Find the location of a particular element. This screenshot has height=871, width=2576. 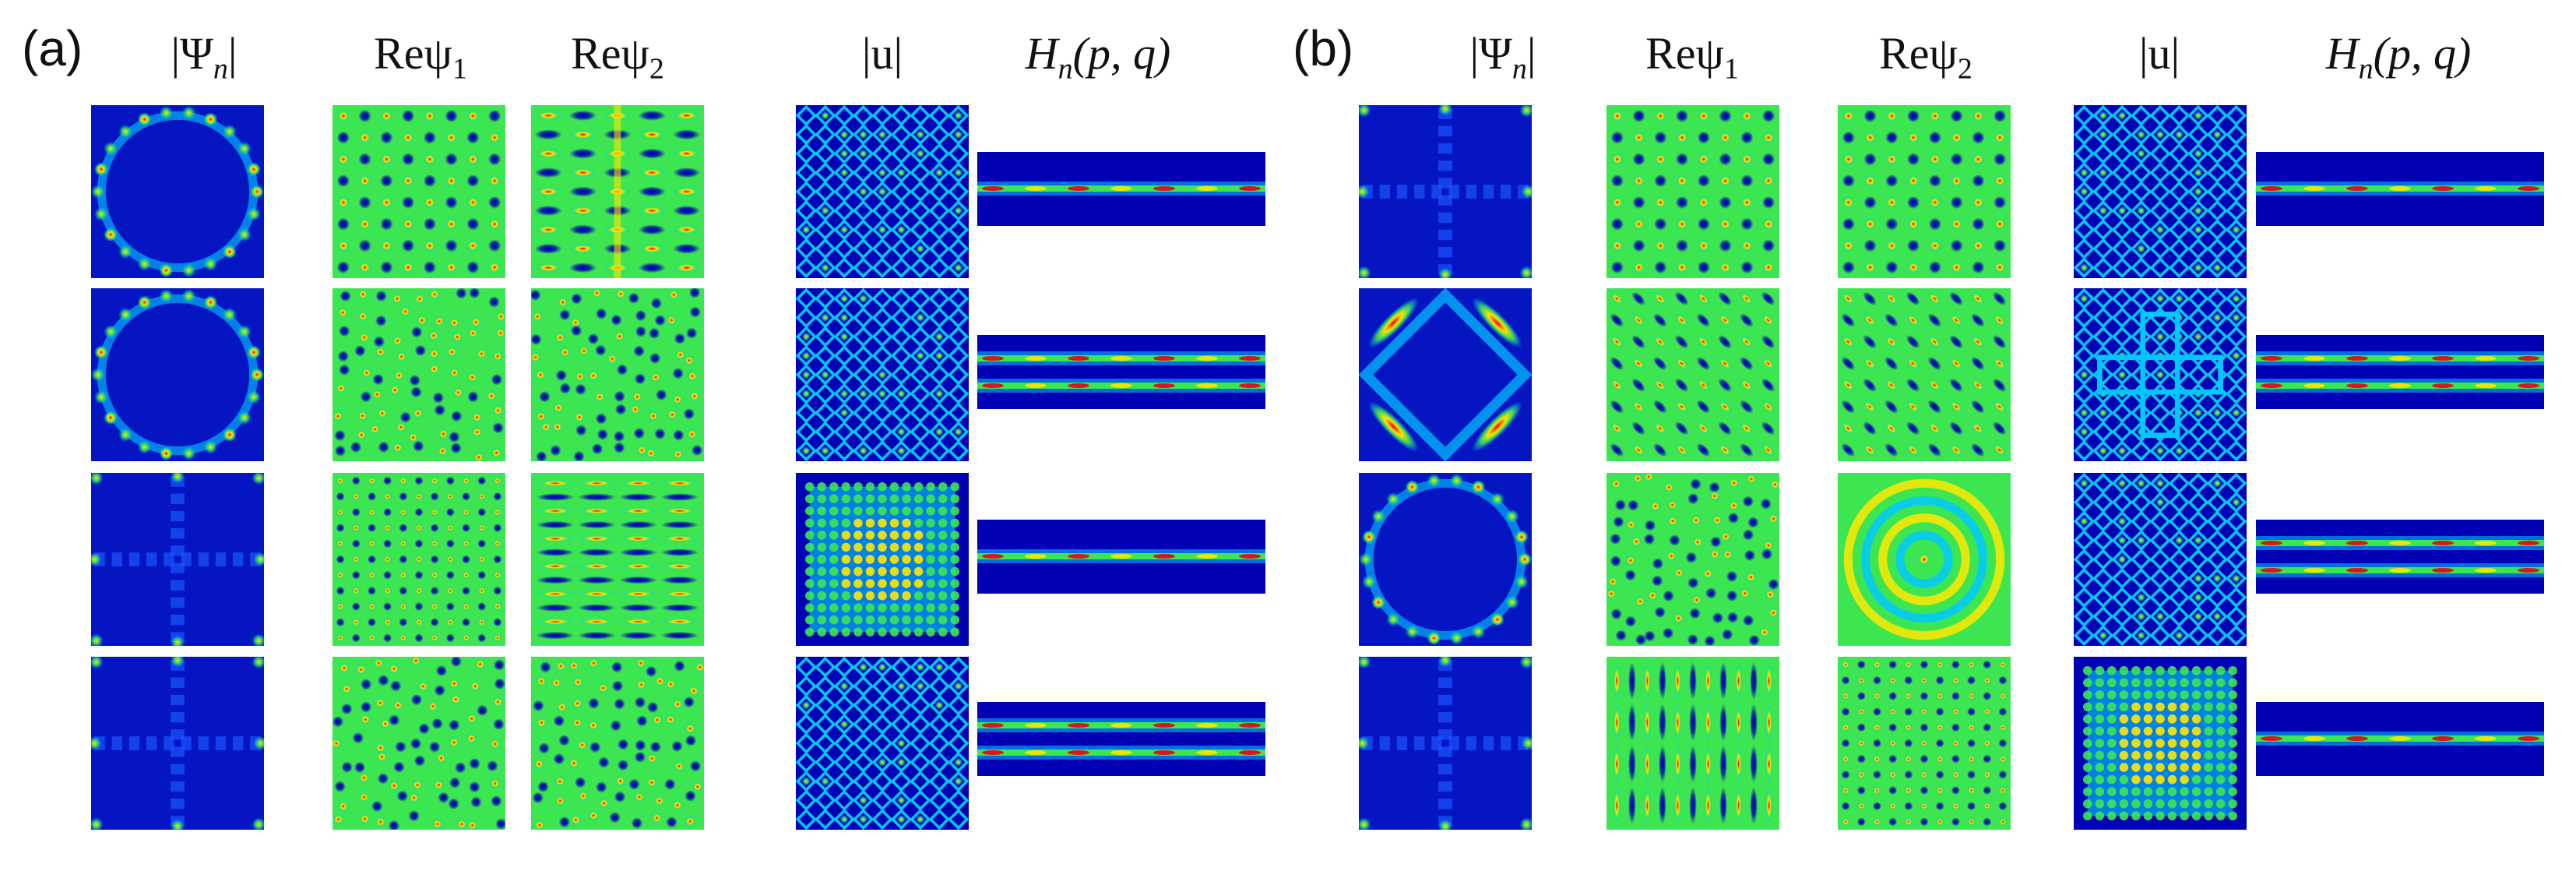

husimi-strip-b-row4 is located at coordinates (2400, 739).